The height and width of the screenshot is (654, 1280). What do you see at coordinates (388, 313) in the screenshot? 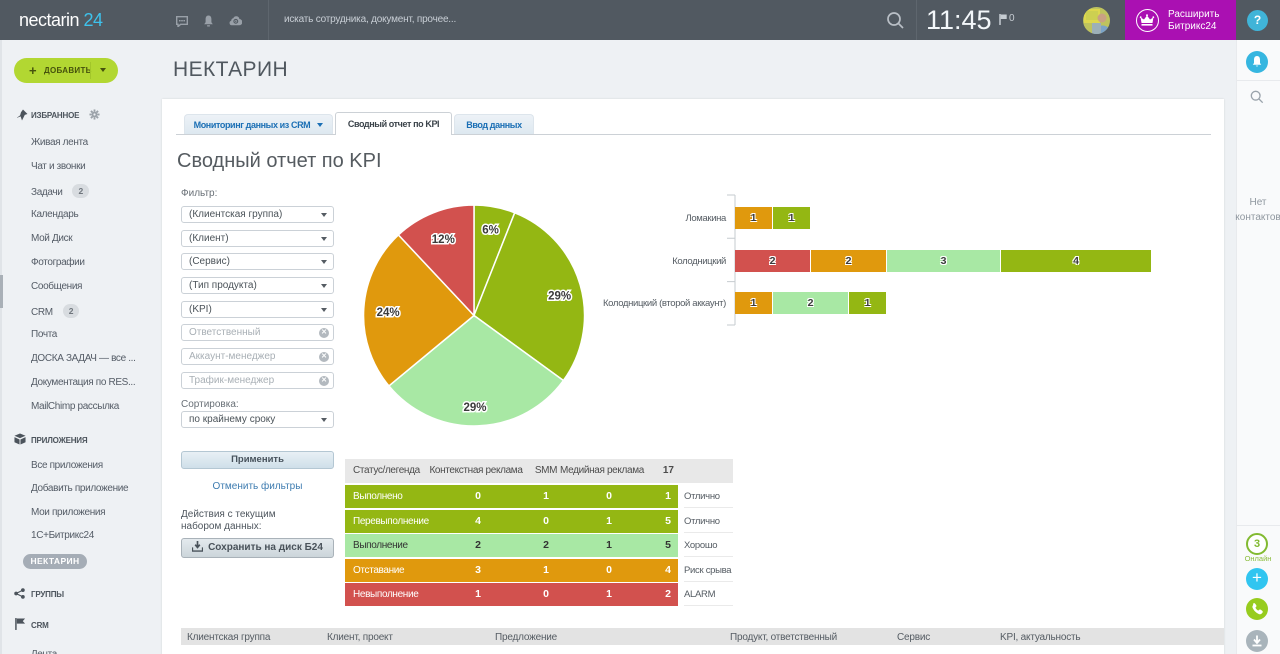
I see `svg-text: 24%` at bounding box center [388, 313].